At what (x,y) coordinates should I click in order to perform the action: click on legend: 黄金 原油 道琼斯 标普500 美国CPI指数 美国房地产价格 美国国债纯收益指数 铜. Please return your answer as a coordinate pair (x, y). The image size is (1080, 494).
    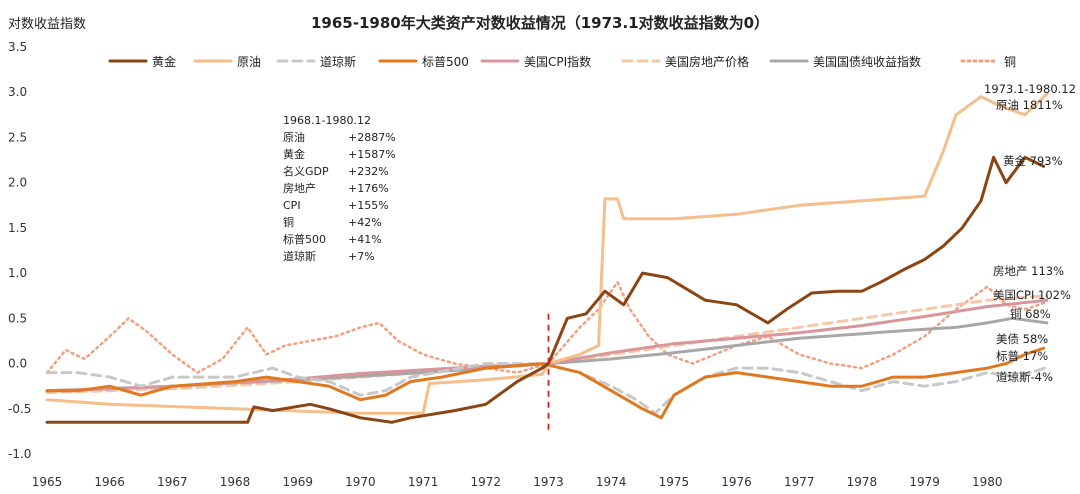
    Looking at the image, I should click on (562, 61).